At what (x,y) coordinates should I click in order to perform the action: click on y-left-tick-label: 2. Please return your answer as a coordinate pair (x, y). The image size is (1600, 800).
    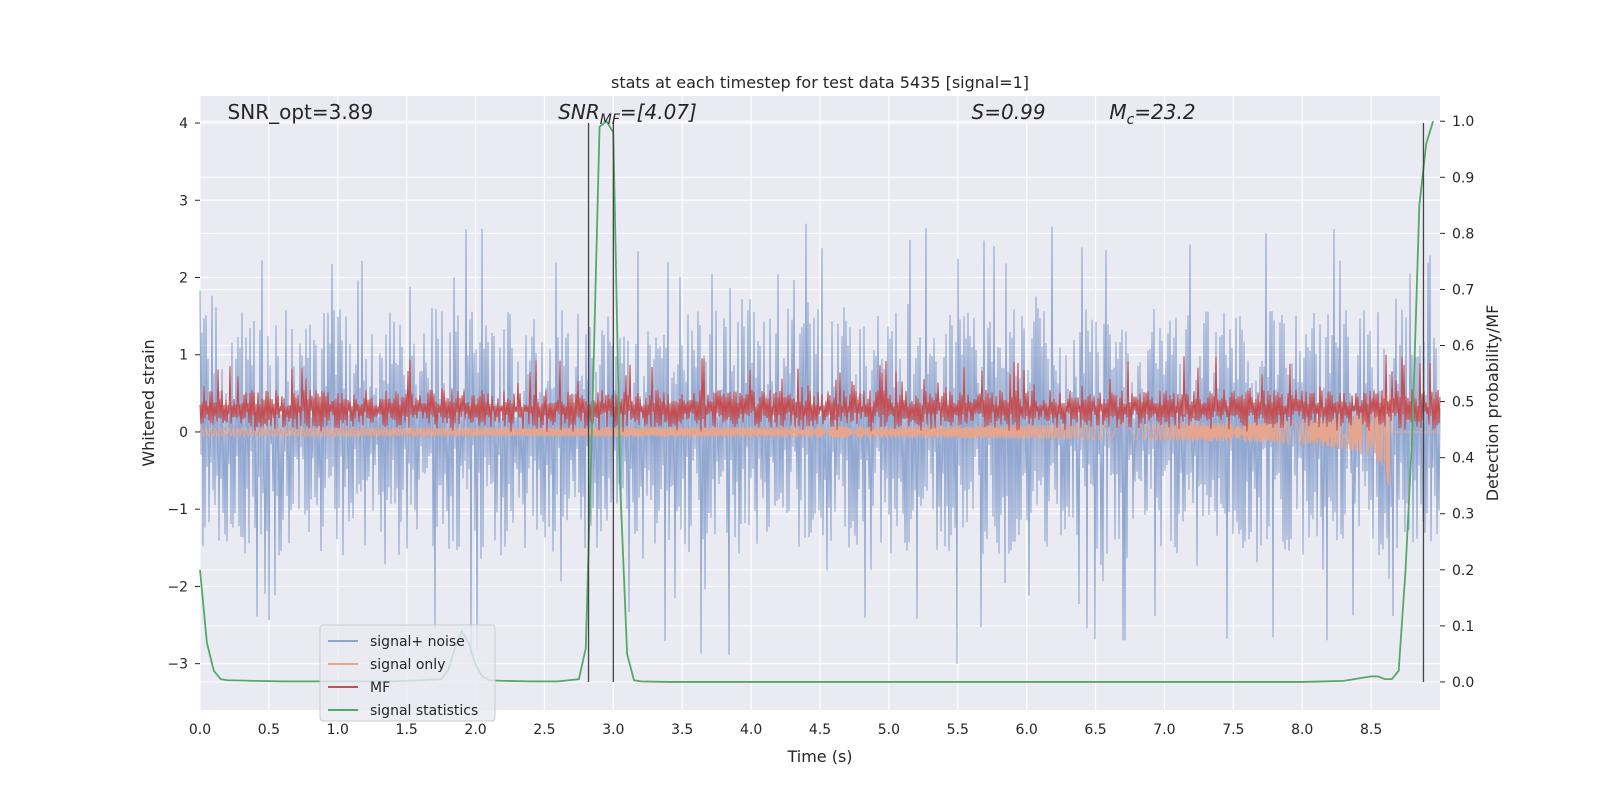
    Looking at the image, I should click on (183, 278).